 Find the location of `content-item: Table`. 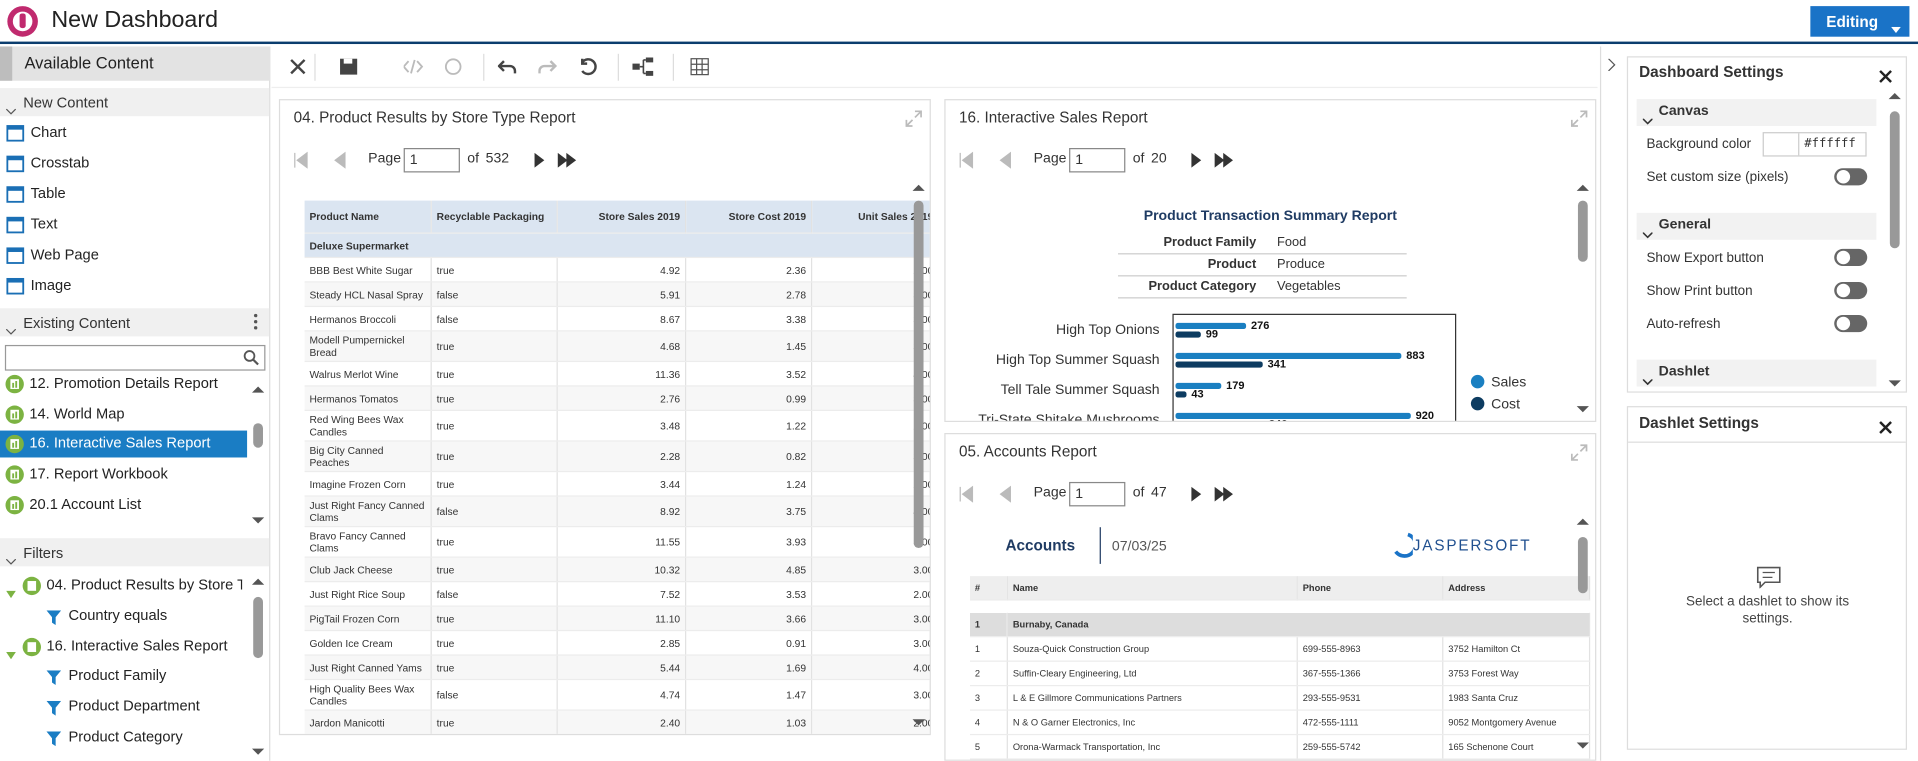

content-item: Table is located at coordinates (48, 193).